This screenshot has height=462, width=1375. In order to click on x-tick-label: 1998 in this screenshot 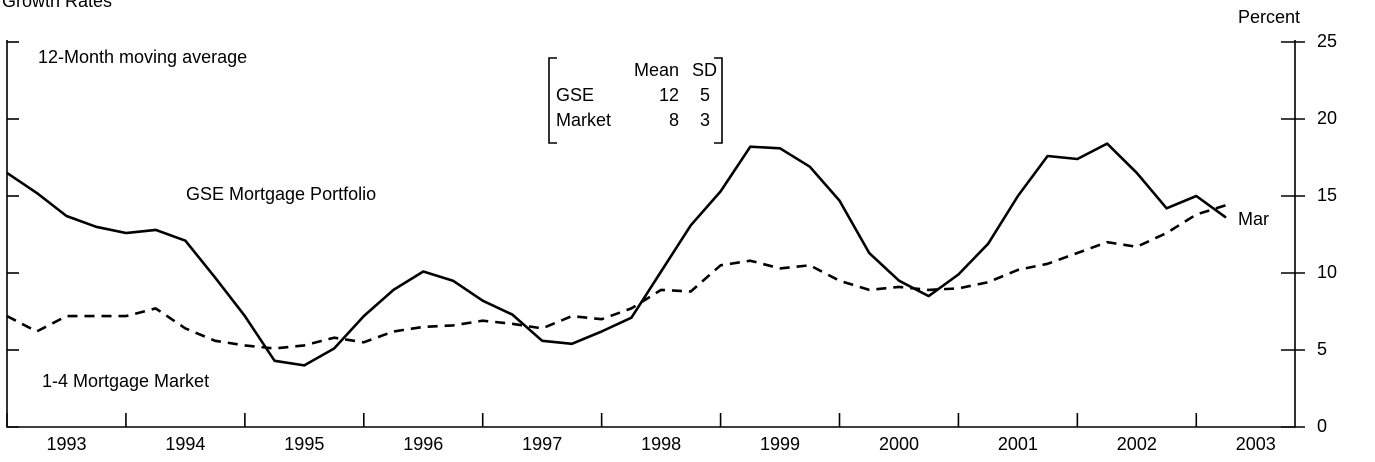, I will do `click(661, 444)`.